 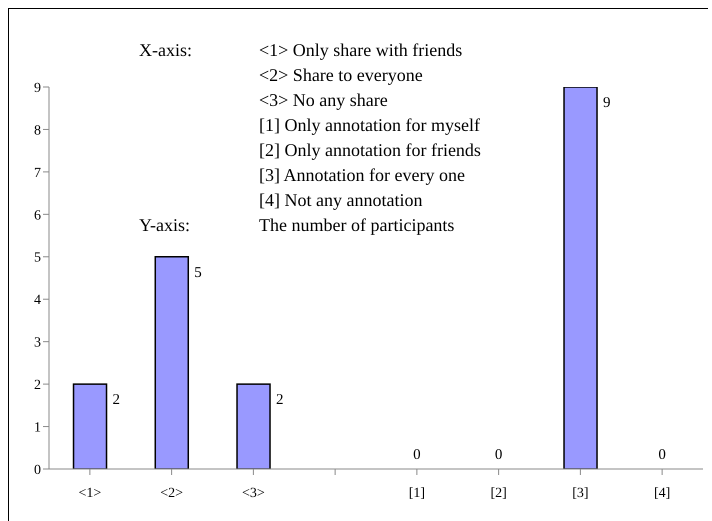 I want to click on x-tick-label: <2>, so click(x=172, y=493).